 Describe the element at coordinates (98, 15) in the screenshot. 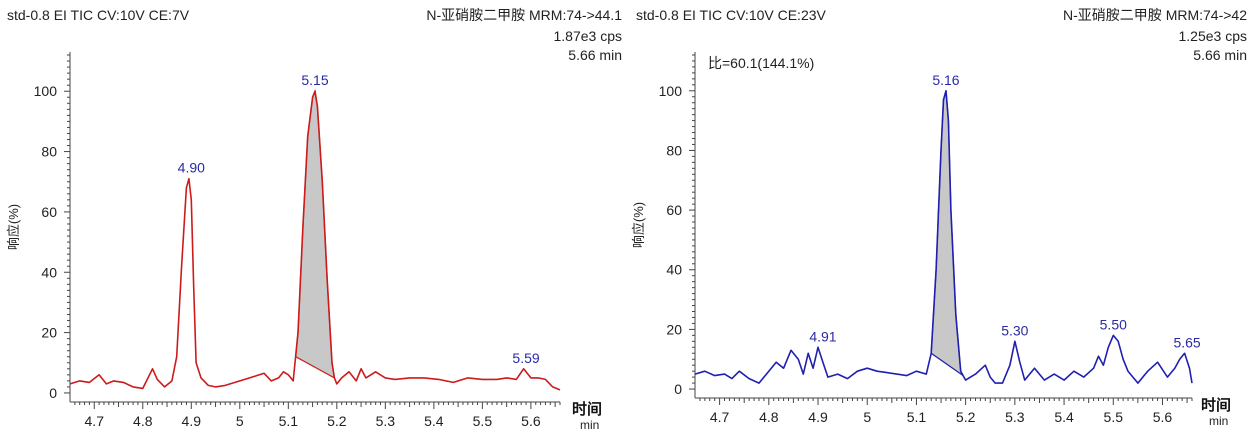

I see `chart-title: std-0.8 EI TIC CV:10V CE:7V` at that location.